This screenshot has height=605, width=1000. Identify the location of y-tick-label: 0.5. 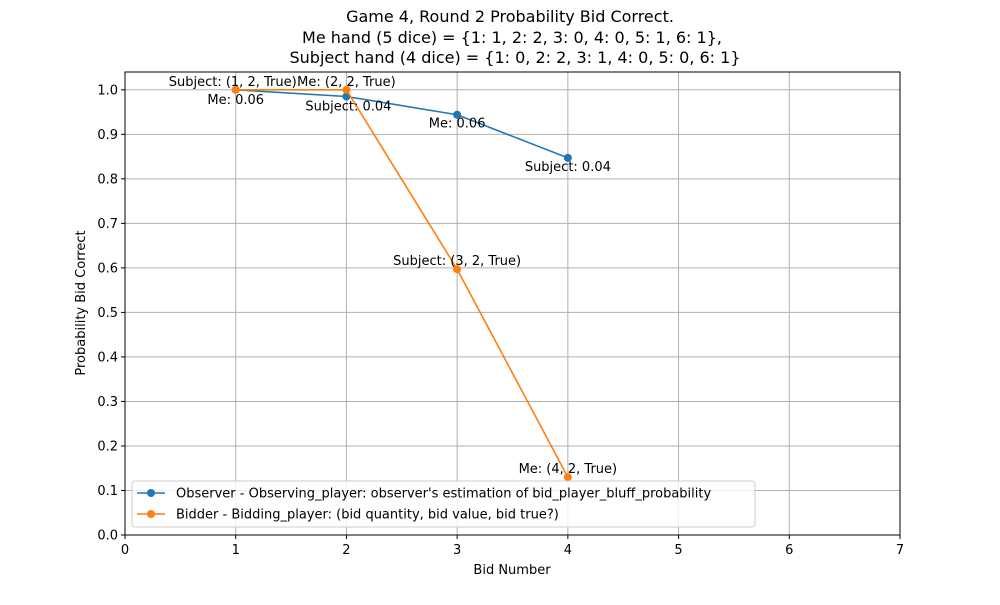
(107, 313).